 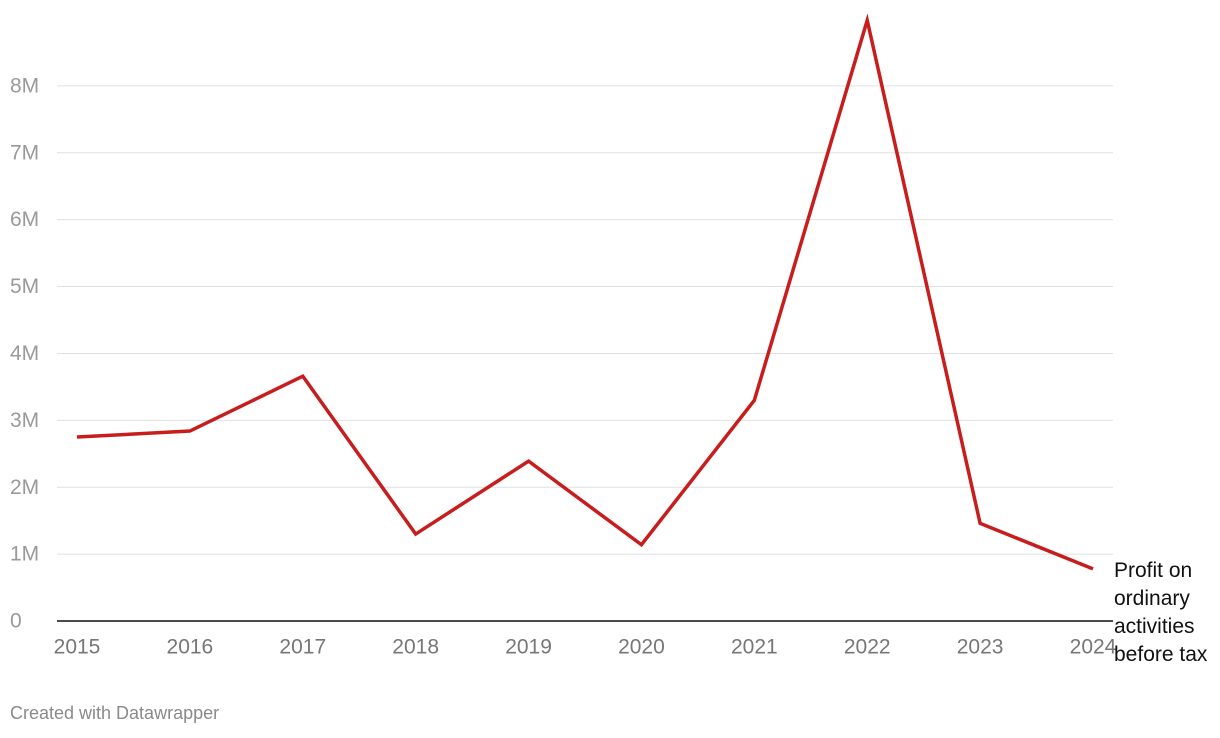 I want to click on footer: Created with Datawrapper, so click(x=115, y=713).